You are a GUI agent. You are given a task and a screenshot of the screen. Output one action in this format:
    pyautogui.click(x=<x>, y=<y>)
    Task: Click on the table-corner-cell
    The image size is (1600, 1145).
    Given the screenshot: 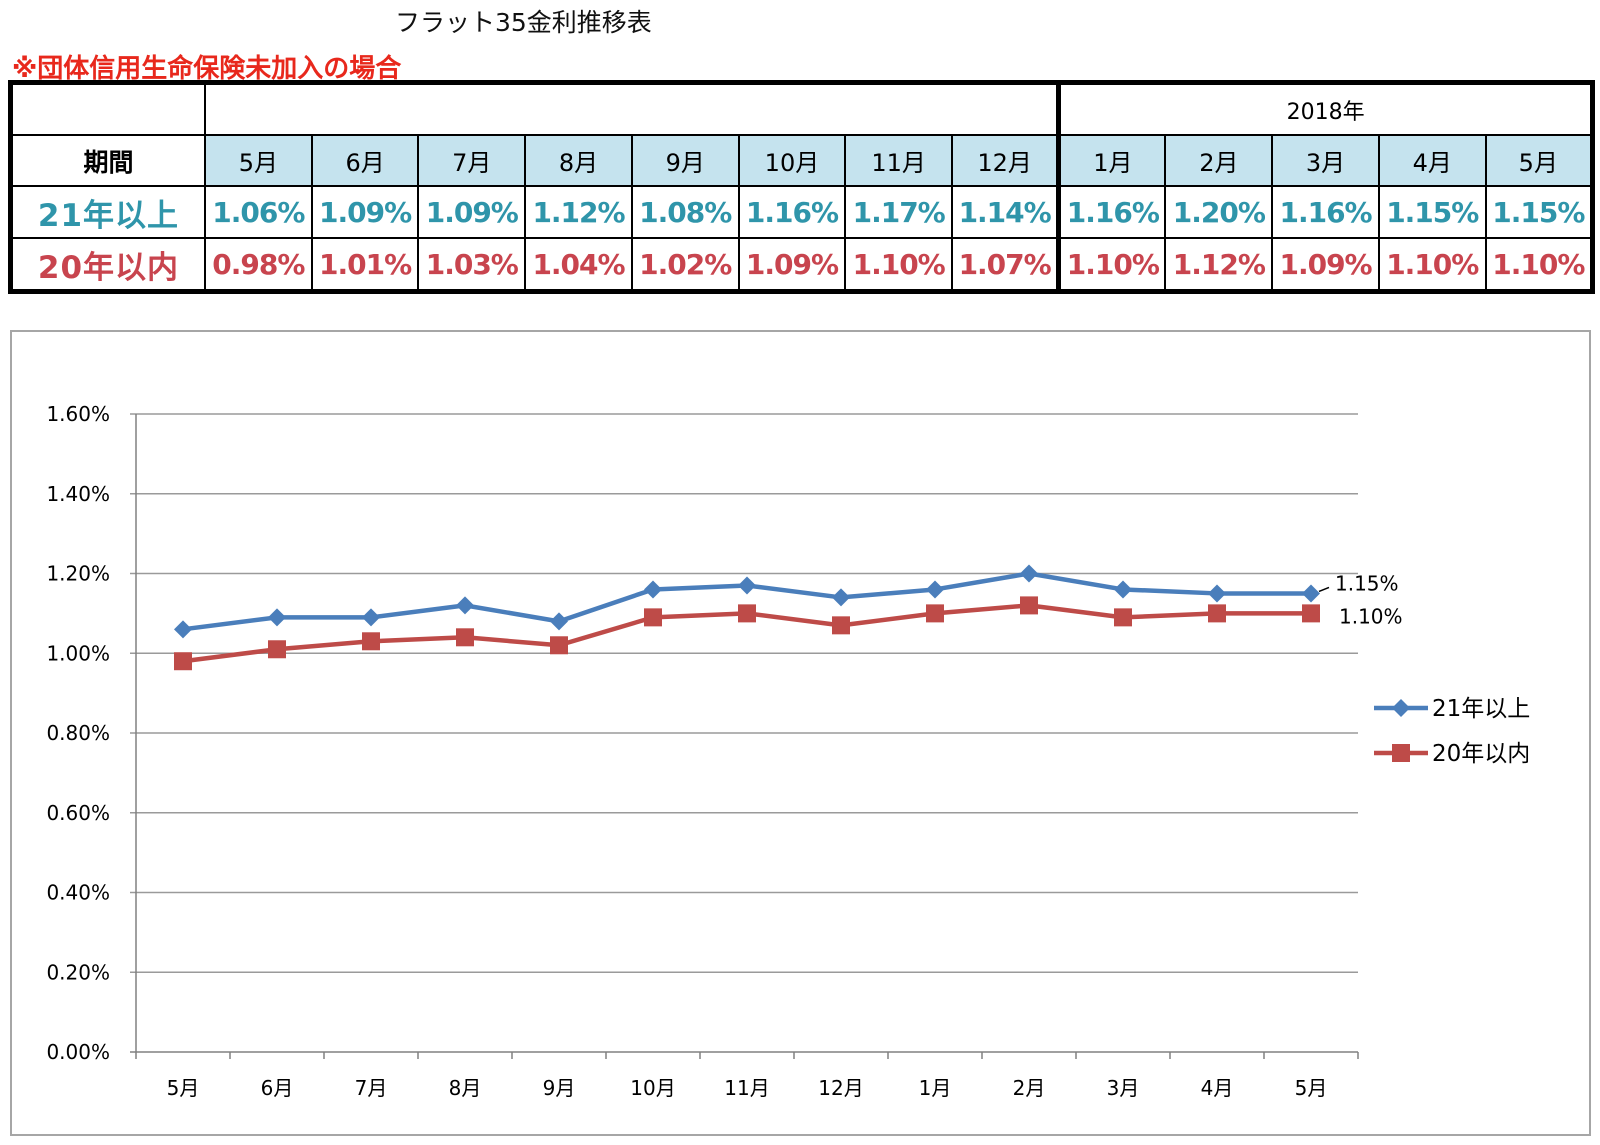 What is the action you would take?
    pyautogui.click(x=107, y=108)
    